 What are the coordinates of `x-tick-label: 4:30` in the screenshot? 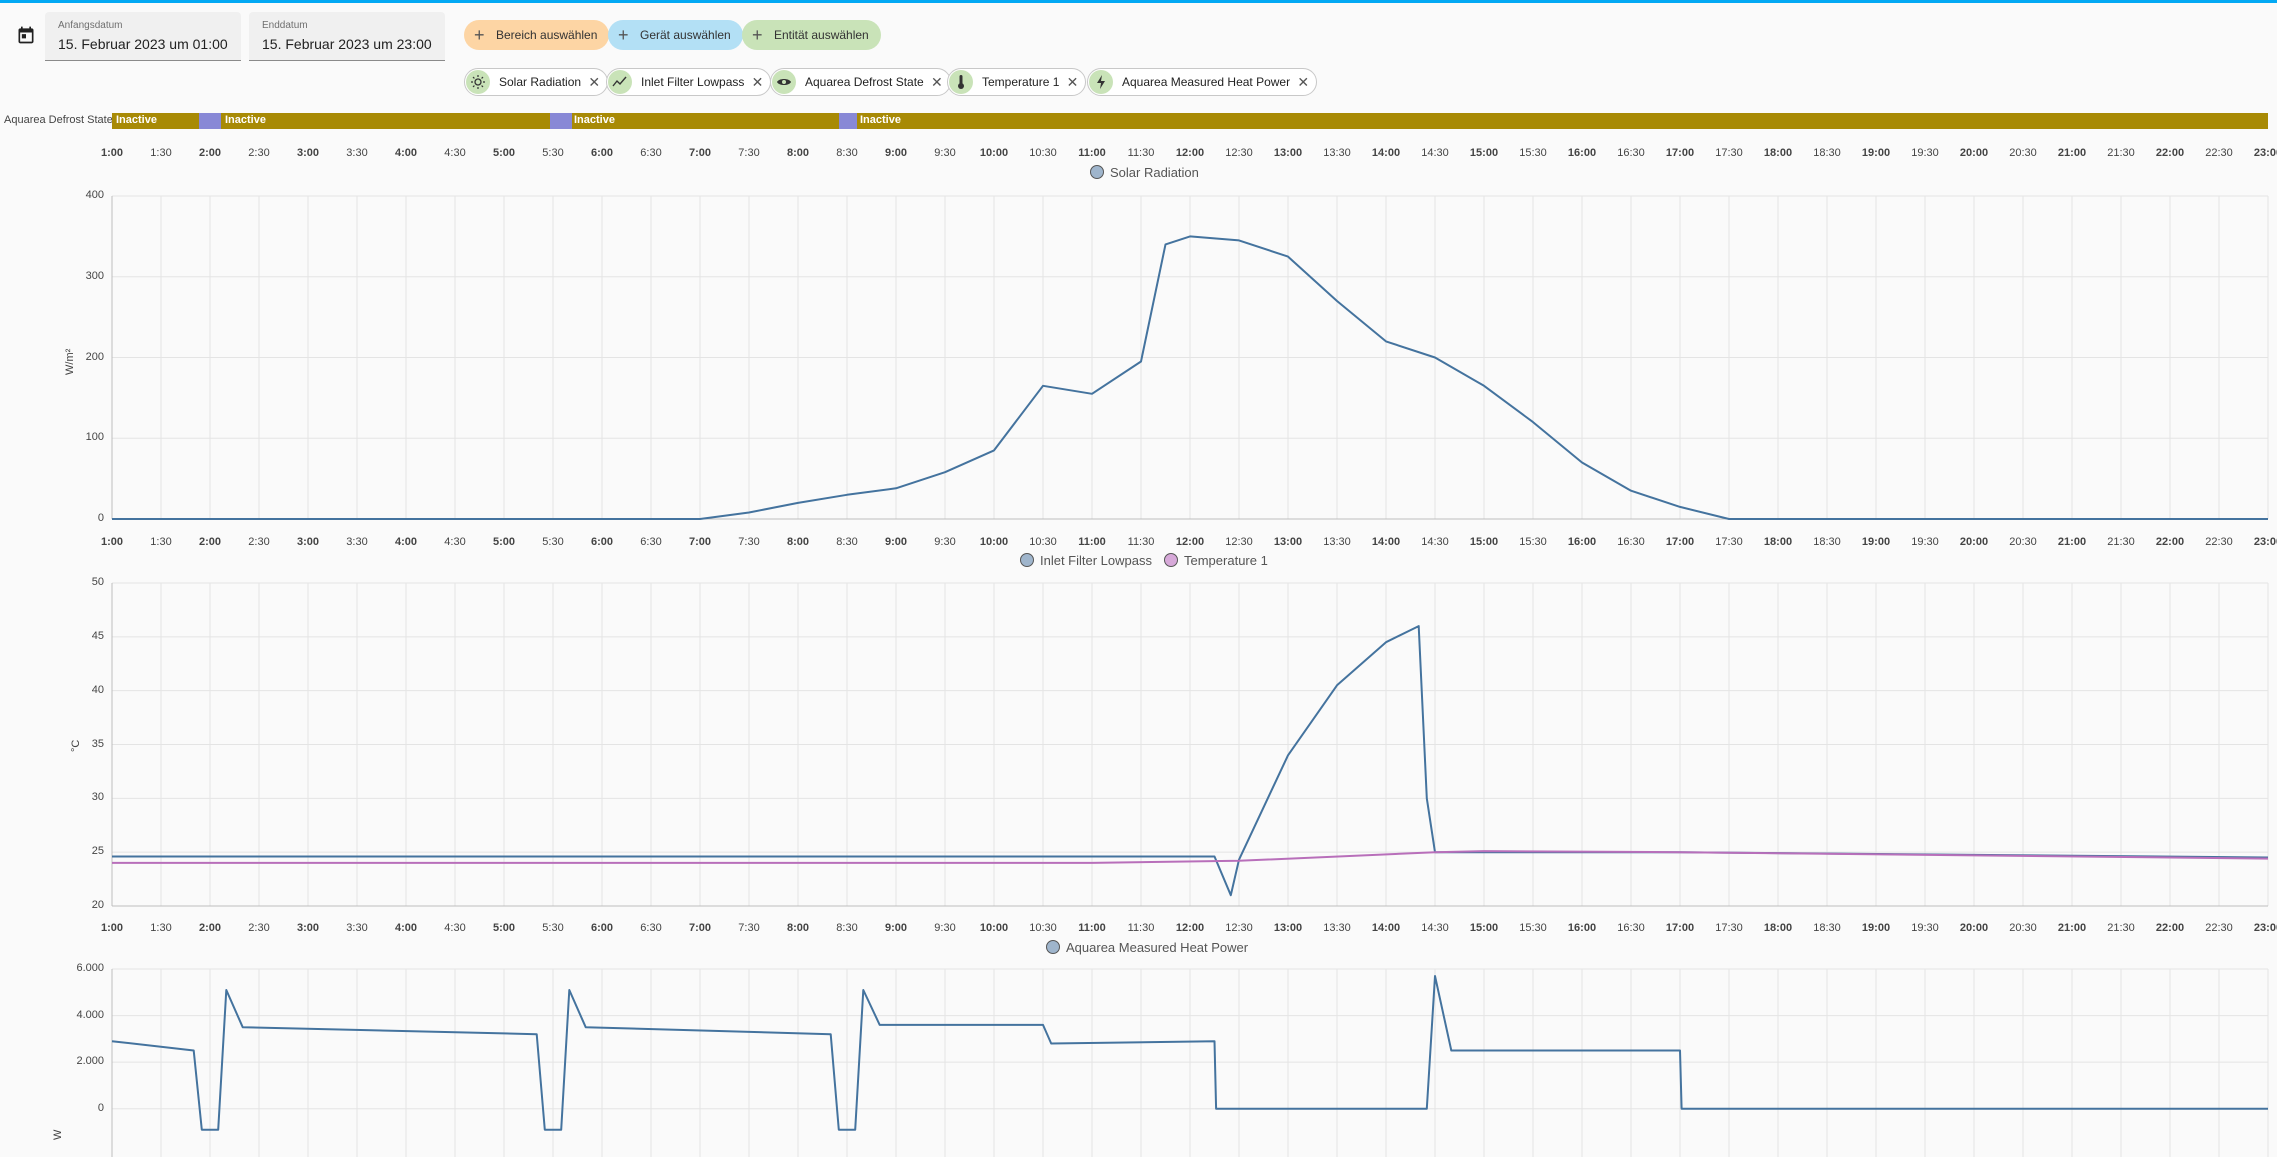 It's located at (455, 542).